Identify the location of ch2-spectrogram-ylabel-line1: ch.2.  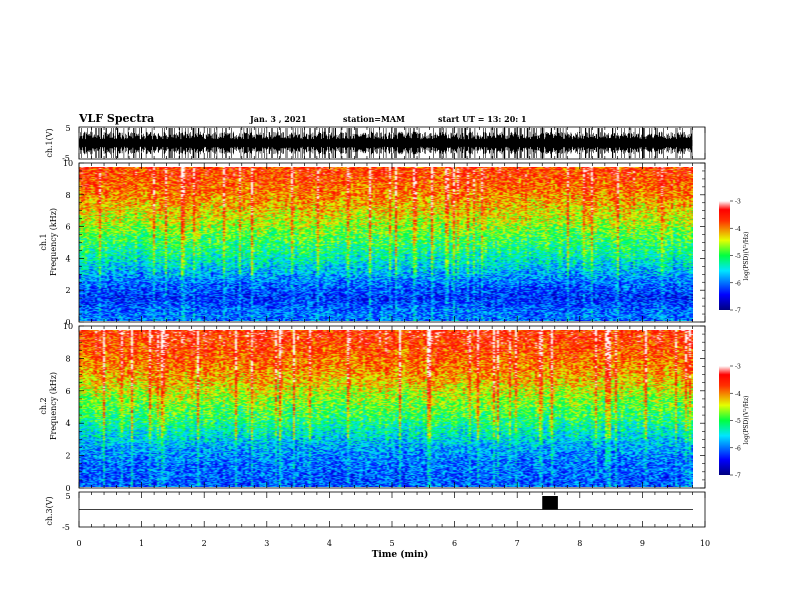
(43, 405).